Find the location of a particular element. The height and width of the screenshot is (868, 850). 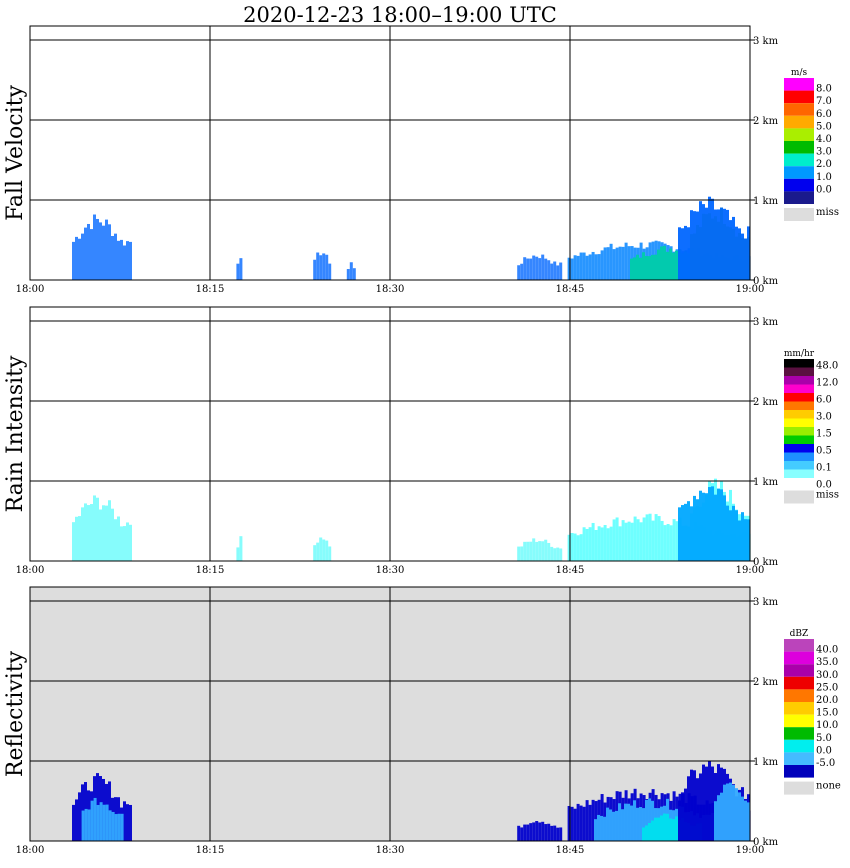

legend: m/s 8.07.0 6.05.0 4.0 3.02.0 1.00.0 miss is located at coordinates (811, 144).